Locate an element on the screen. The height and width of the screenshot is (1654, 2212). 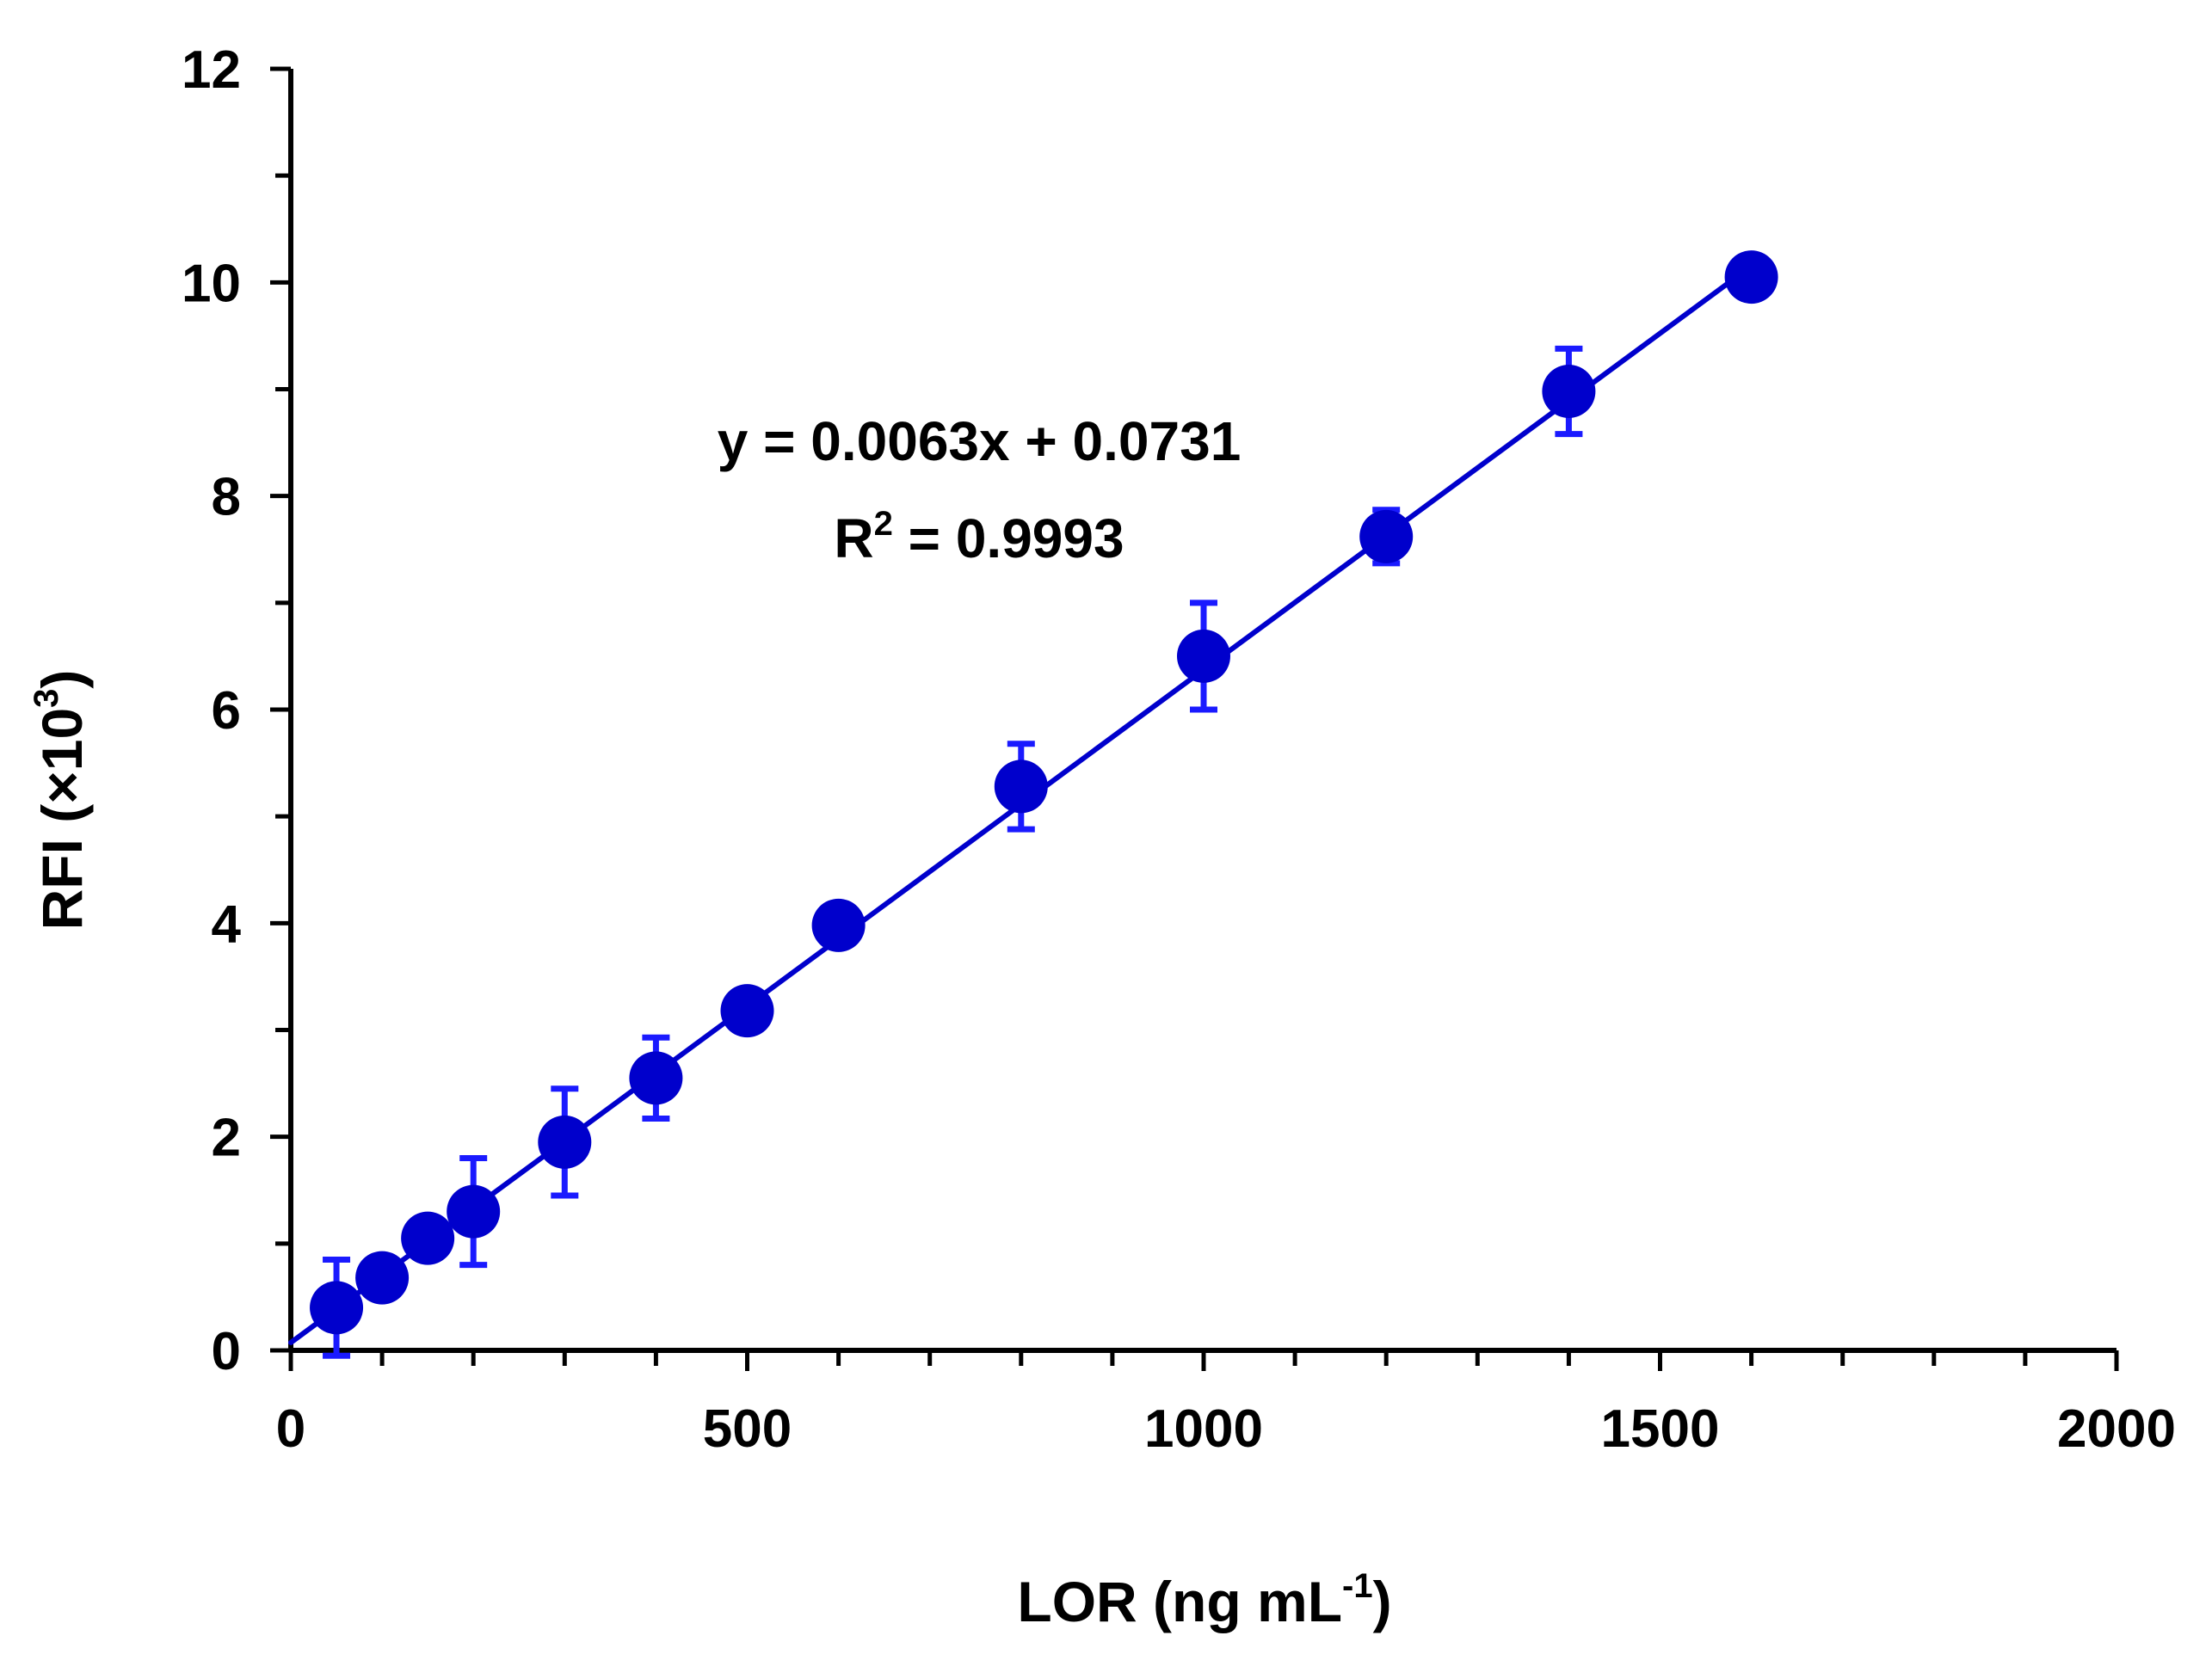
y-axis-title: RFI (×103) is located at coordinates (61, 800).